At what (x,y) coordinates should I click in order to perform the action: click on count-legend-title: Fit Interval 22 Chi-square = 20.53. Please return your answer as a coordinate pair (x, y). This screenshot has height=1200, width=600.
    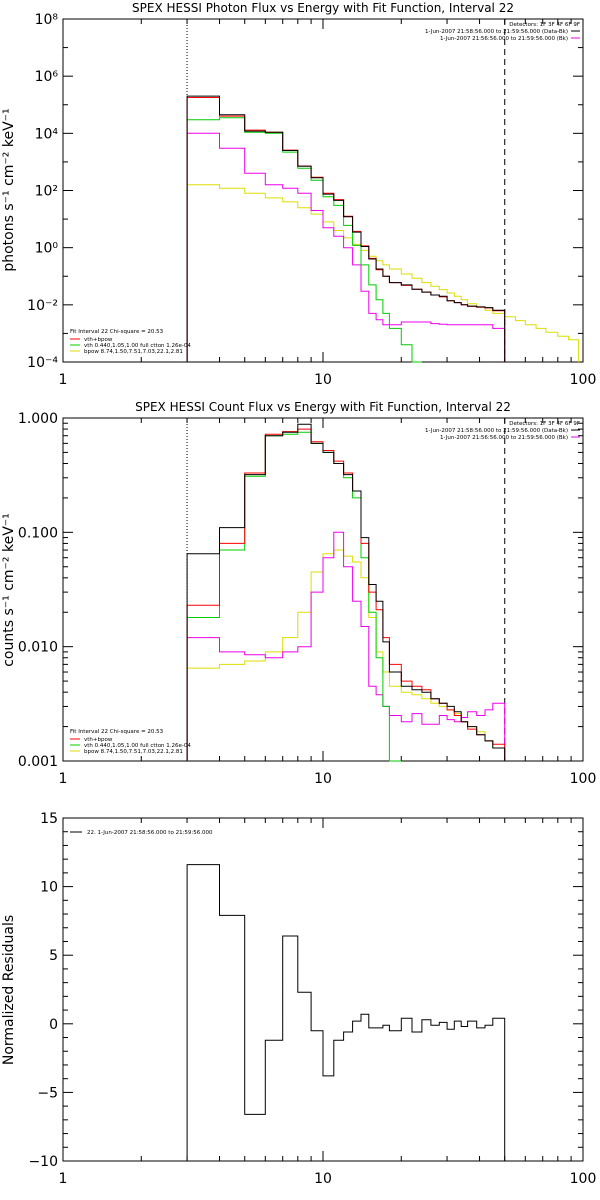
    Looking at the image, I should click on (117, 732).